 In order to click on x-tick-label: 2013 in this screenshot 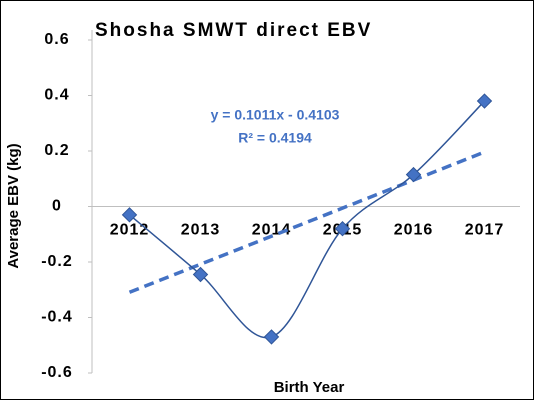, I will do `click(201, 230)`.